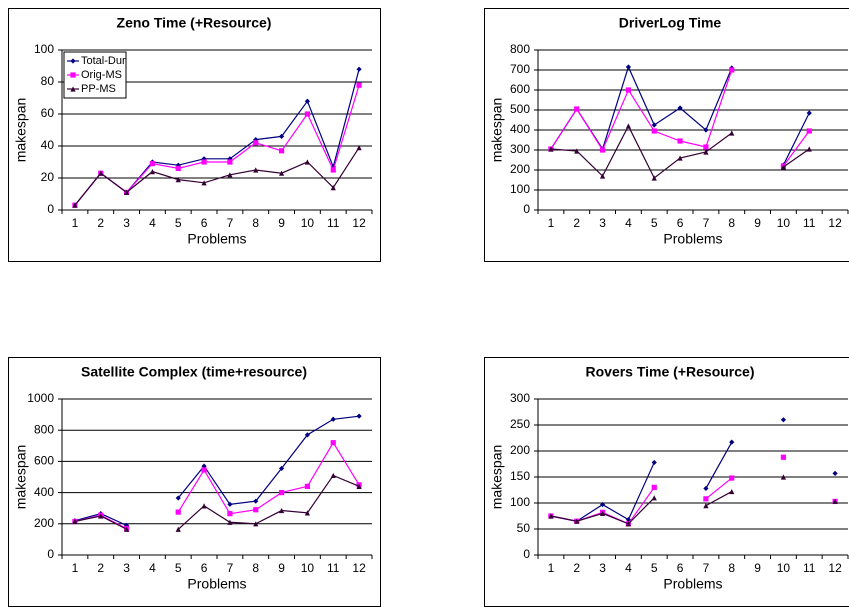 The height and width of the screenshot is (607, 849). What do you see at coordinates (73, 61) in the screenshot?
I see `legend-marker` at bounding box center [73, 61].